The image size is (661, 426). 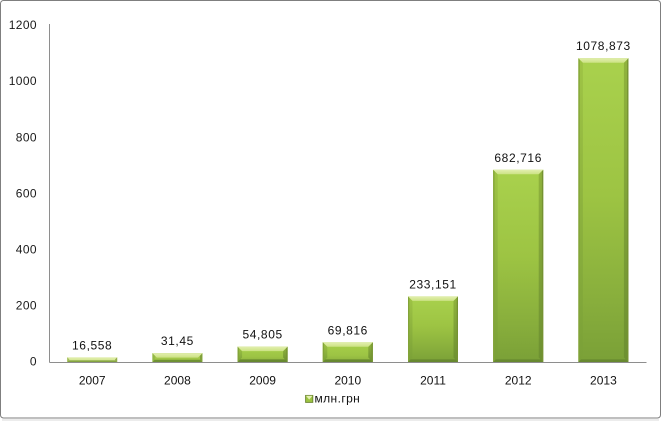 I want to click on svg-text: 233,151, so click(x=433, y=284).